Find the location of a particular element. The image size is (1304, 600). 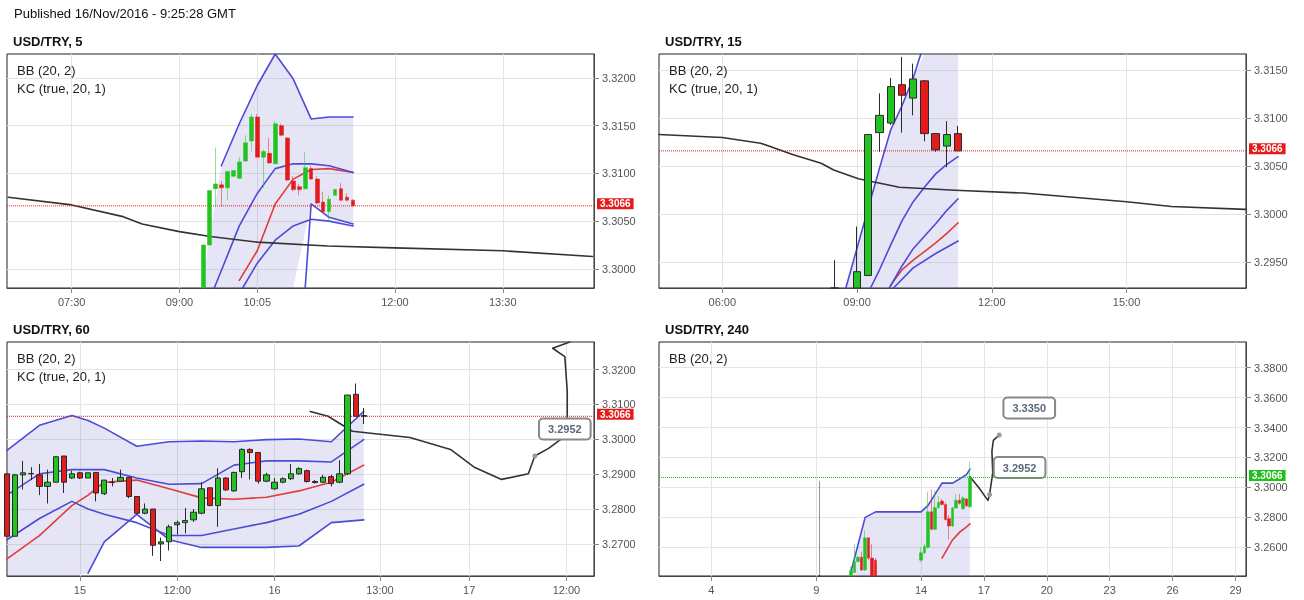

x-tick-label: 16 is located at coordinates (274, 589).